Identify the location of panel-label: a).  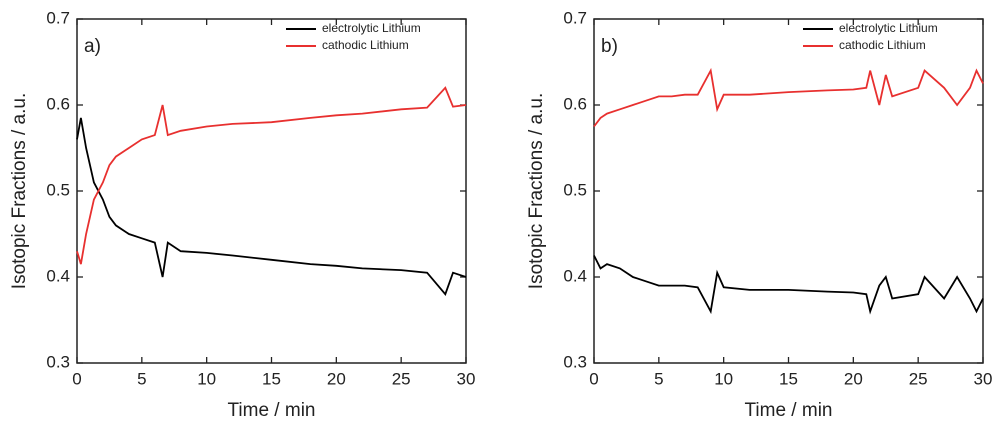
(92, 46).